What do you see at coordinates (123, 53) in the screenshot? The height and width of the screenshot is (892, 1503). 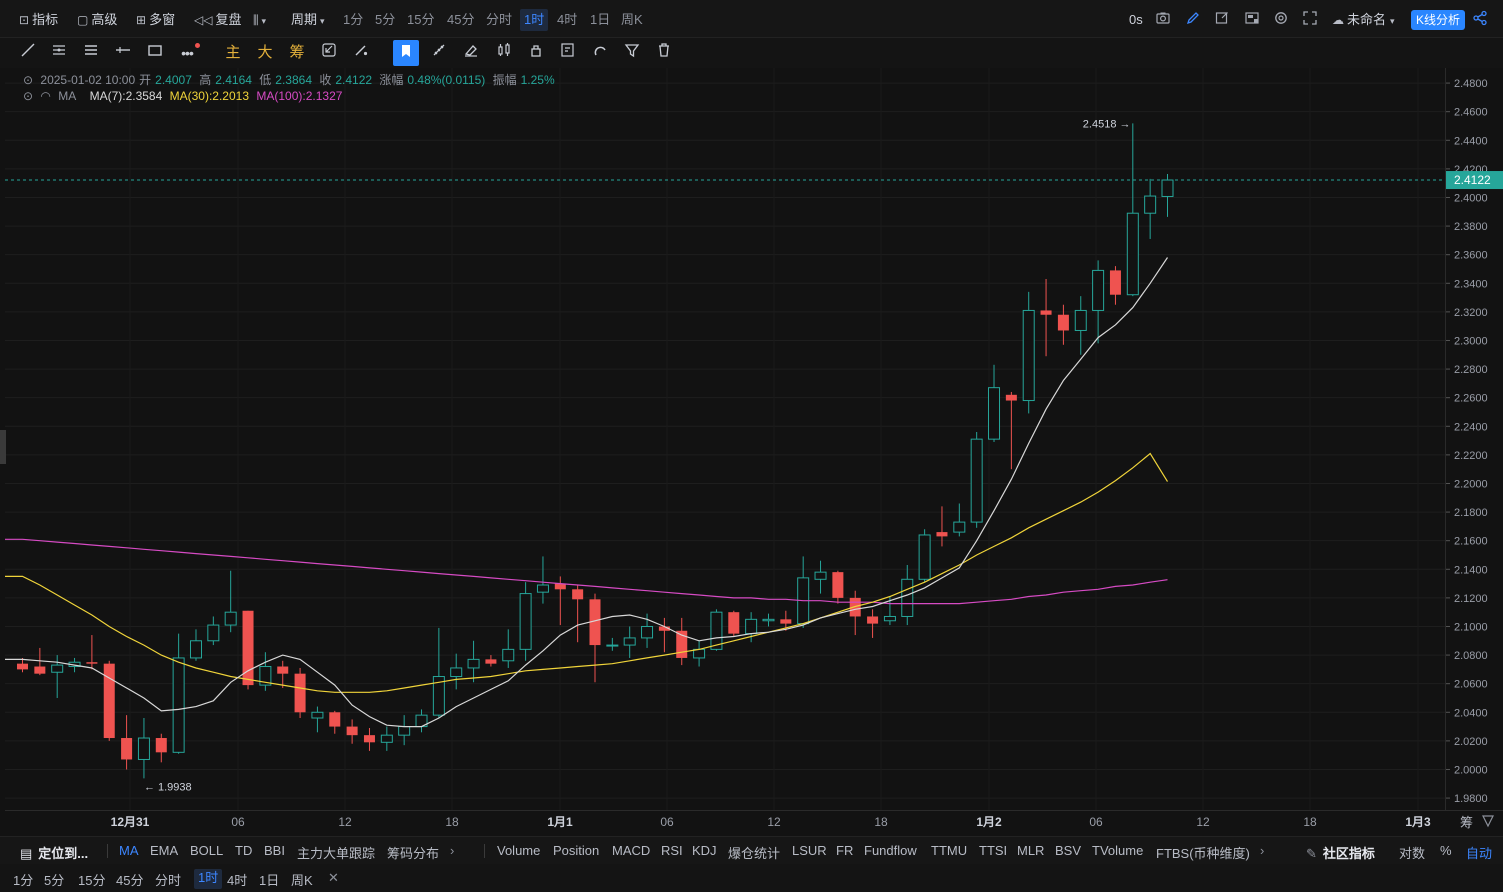 I see `horizontal-ray-icon` at bounding box center [123, 53].